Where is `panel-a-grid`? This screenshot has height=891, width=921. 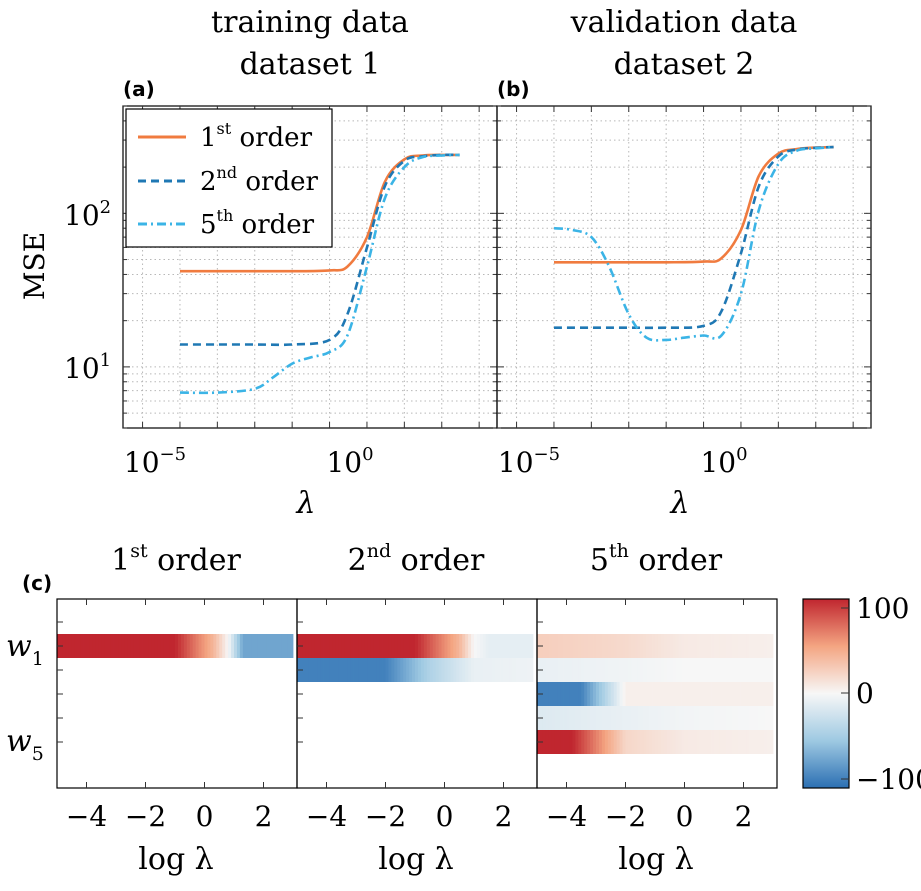
panel-a-grid is located at coordinates (310, 267).